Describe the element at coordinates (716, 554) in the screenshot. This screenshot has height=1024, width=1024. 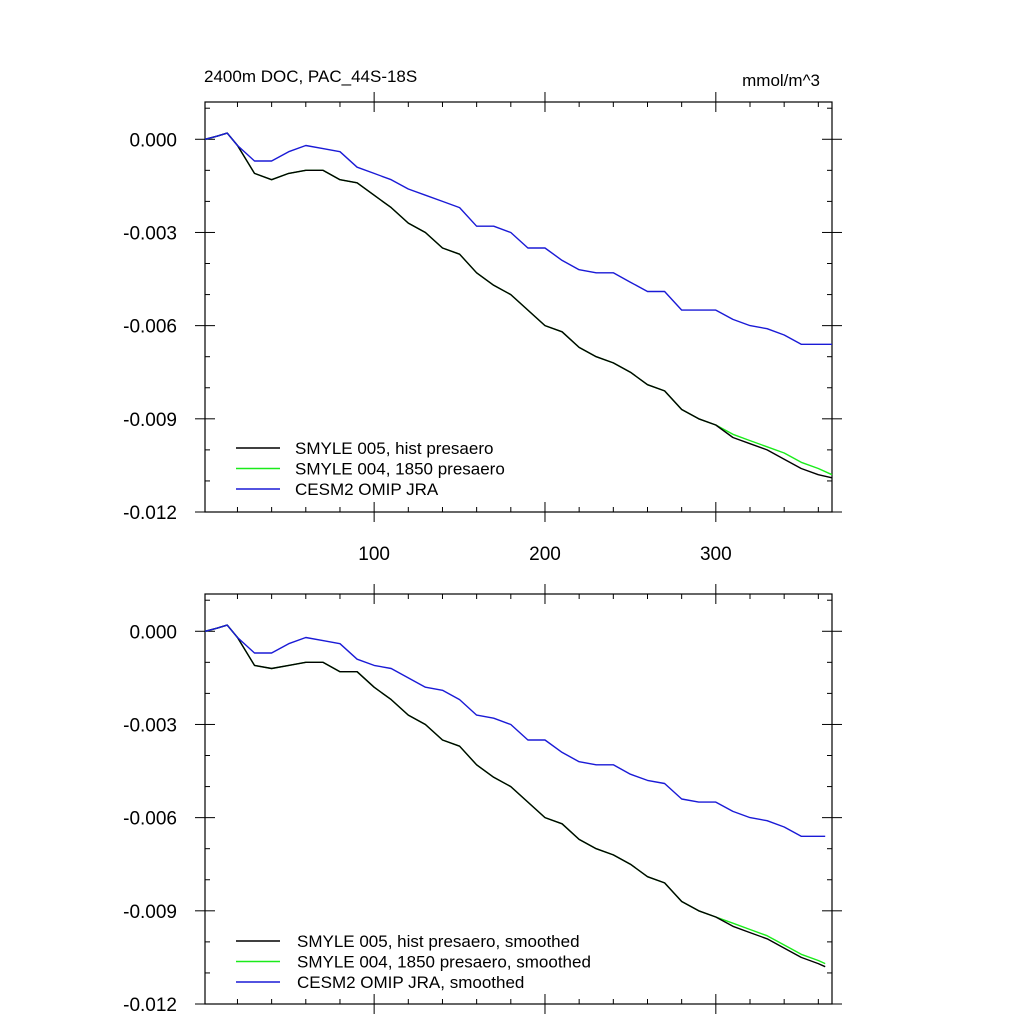
I see `x-tick-label: 300` at that location.